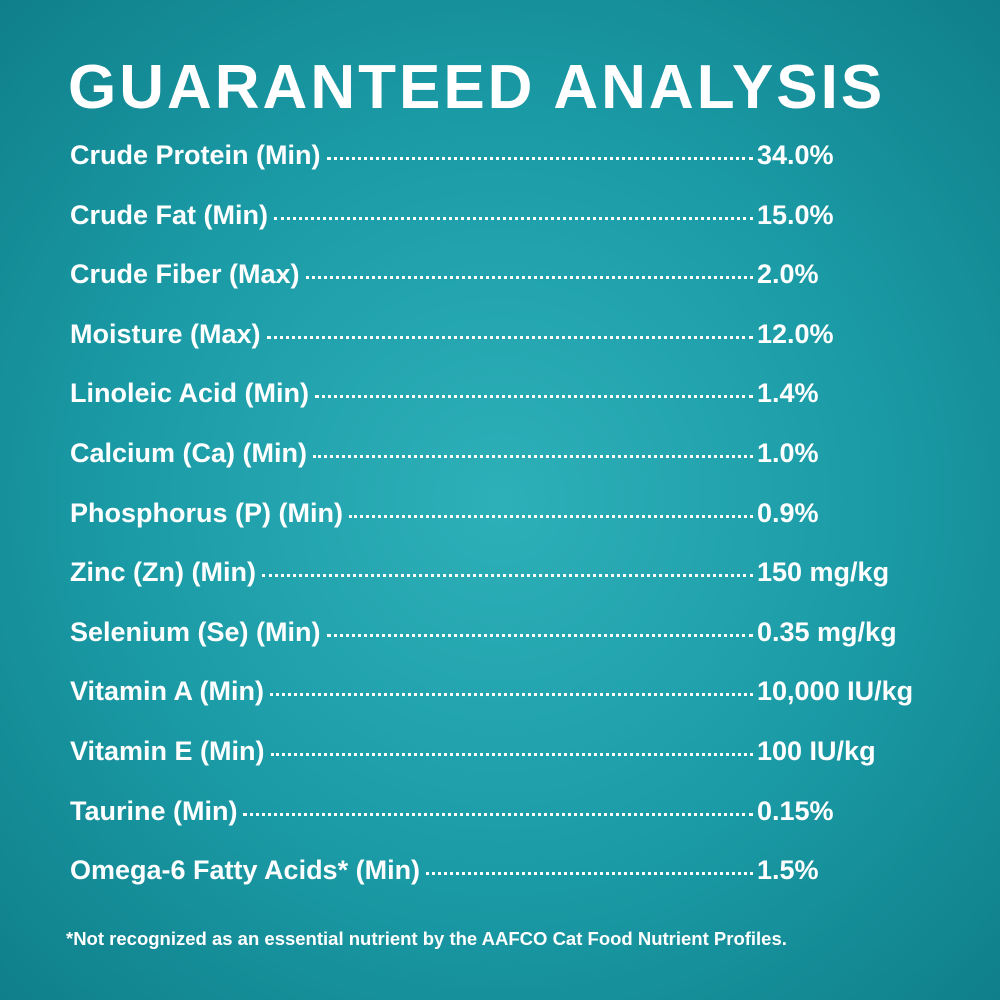  What do you see at coordinates (477, 87) in the screenshot?
I see `title: GUARANTEED ANALYSIS` at bounding box center [477, 87].